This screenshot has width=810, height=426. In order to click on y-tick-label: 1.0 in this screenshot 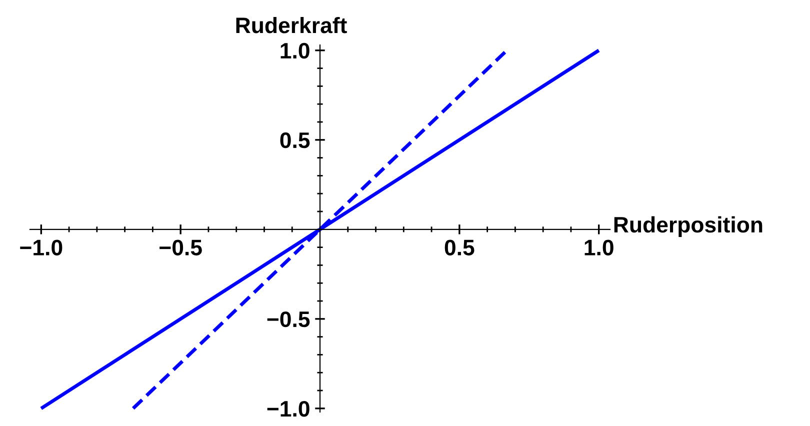, I will do `click(295, 50)`.